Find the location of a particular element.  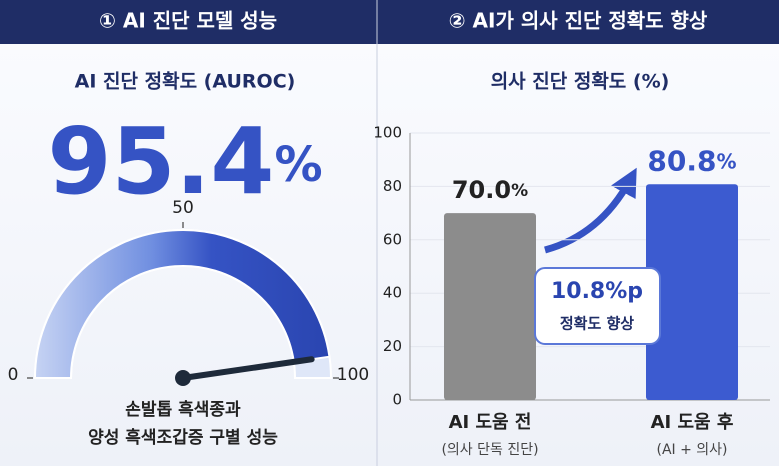

y-tick-label: 0 is located at coordinates (397, 400).